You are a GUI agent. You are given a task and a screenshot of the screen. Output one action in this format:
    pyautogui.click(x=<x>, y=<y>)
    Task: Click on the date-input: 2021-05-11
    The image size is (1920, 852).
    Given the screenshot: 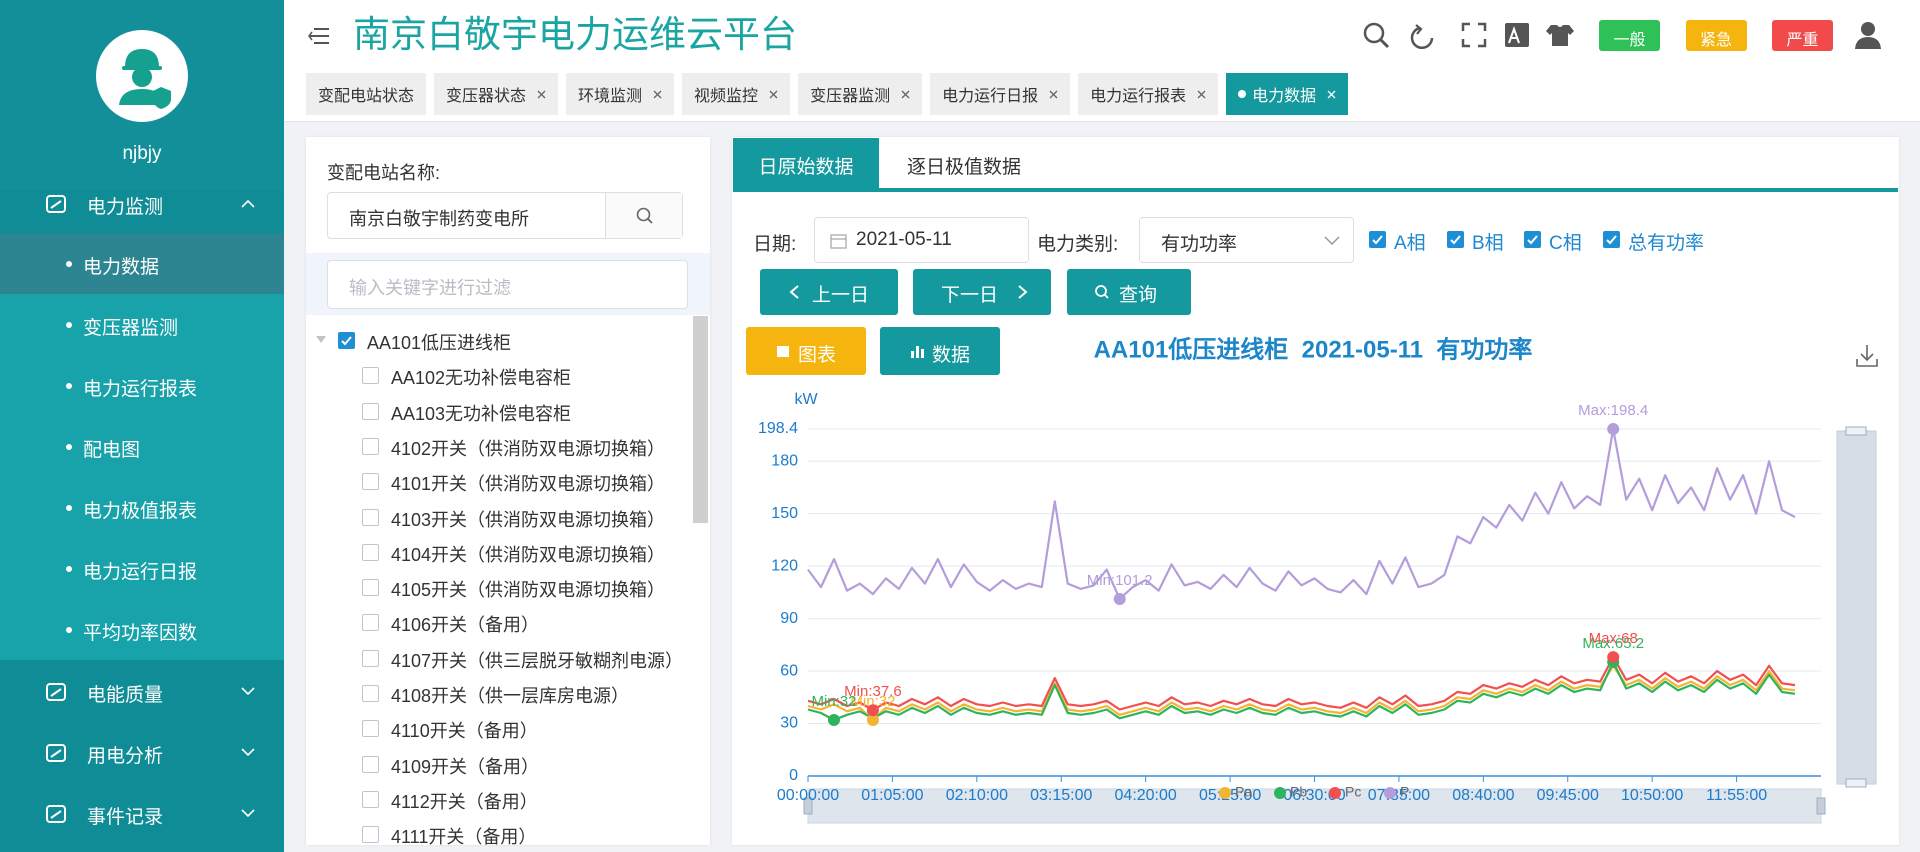 What is the action you would take?
    pyautogui.click(x=921, y=240)
    